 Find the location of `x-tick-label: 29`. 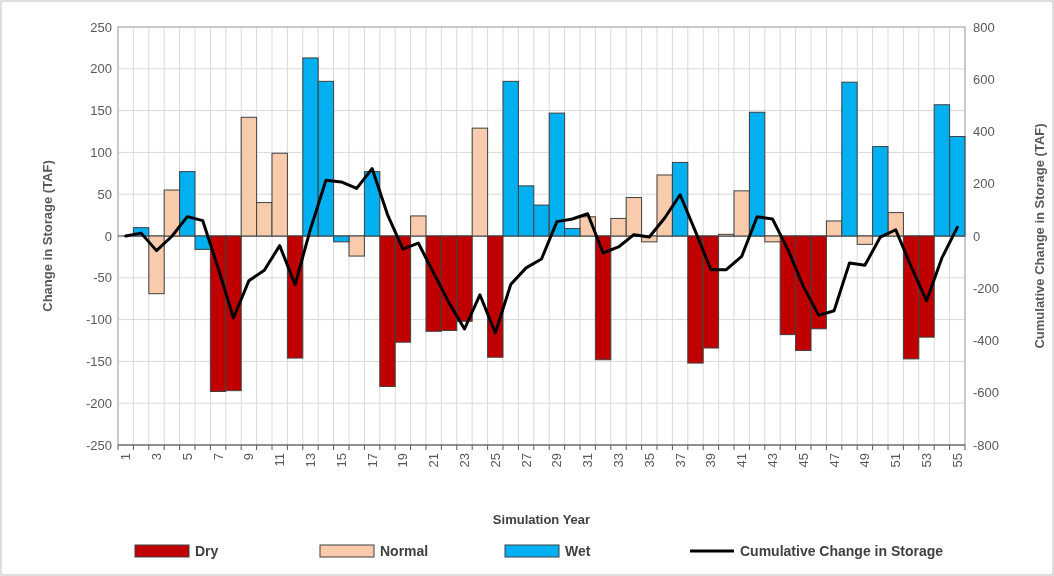

x-tick-label: 29 is located at coordinates (557, 460).